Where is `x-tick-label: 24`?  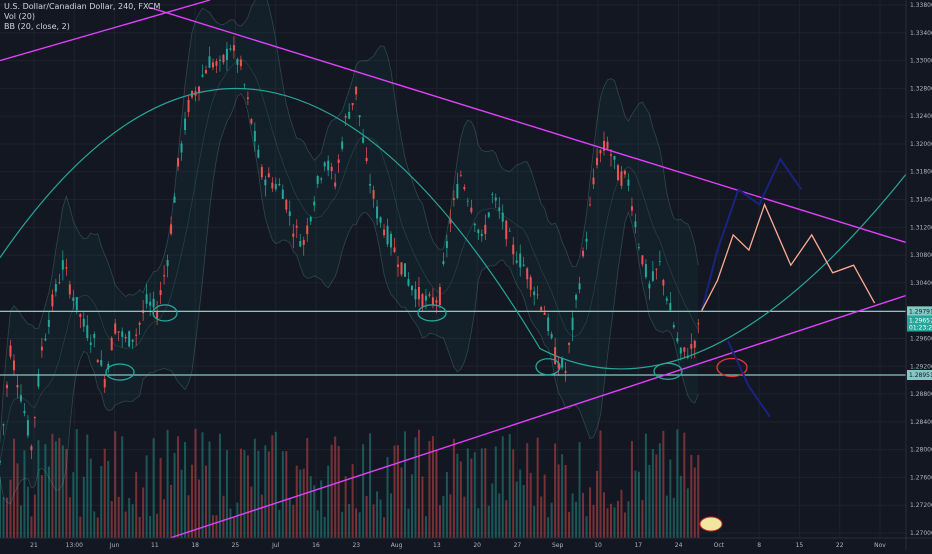
x-tick-label: 24 is located at coordinates (679, 545).